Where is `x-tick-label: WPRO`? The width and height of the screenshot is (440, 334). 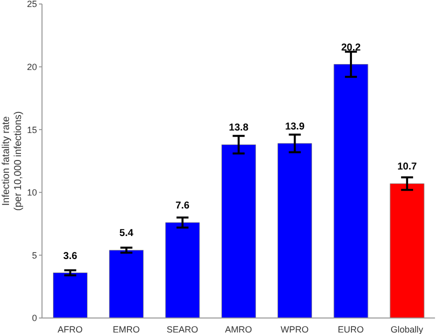
x-tick-label: WPRO is located at coordinates (294, 329).